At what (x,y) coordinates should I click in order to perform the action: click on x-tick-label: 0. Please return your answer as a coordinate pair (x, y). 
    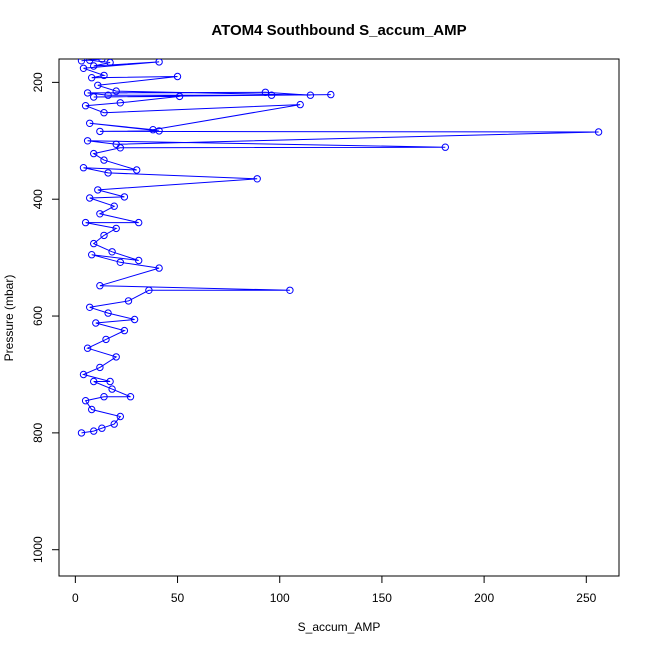
    Looking at the image, I should click on (75, 598).